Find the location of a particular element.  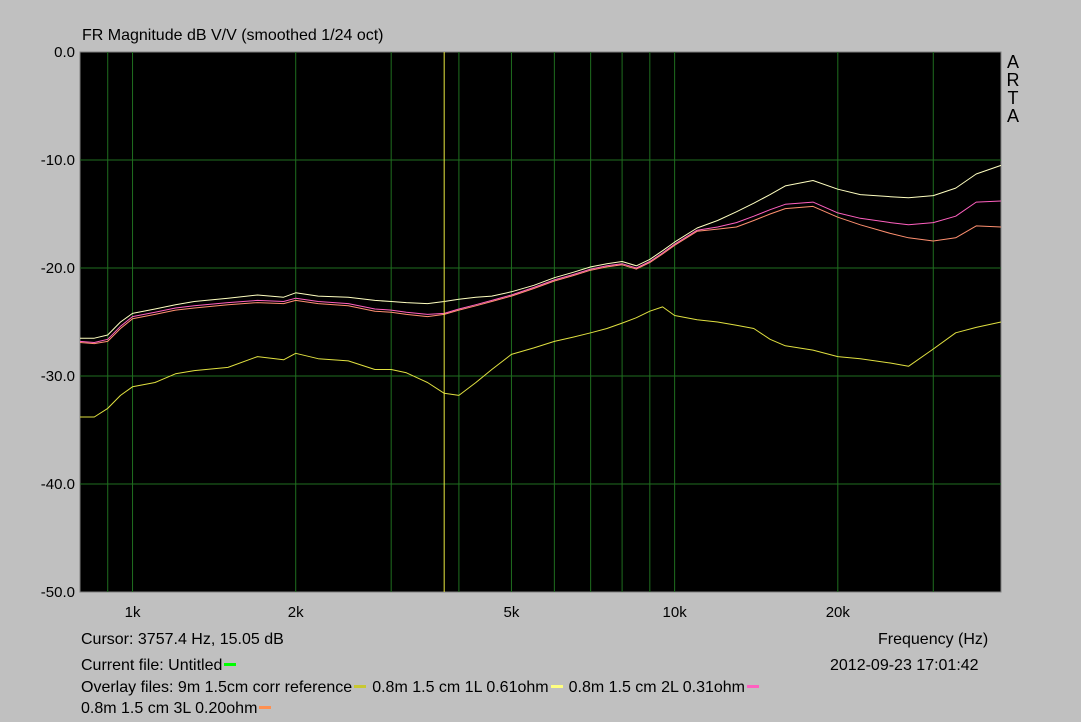

x-axis-ticks: 1k 2k 5k 10k 20k is located at coordinates (488, 612).